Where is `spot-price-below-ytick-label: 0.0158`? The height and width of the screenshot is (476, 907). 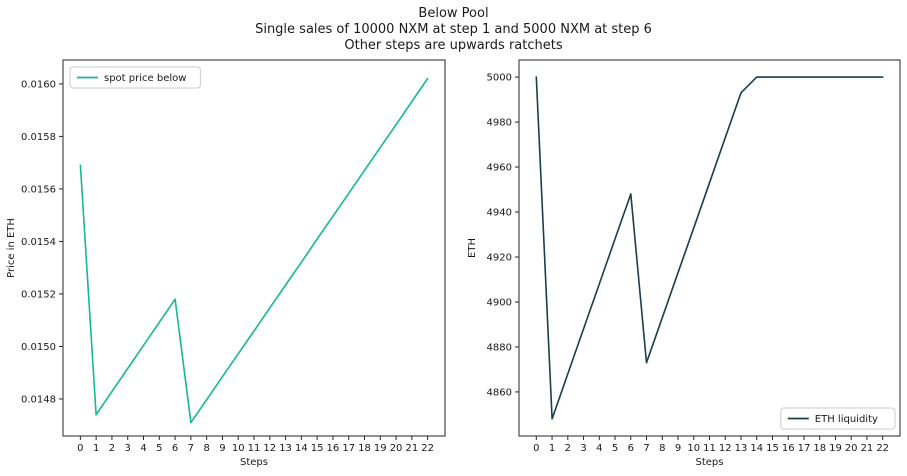
spot-price-below-ytick-label: 0.0158 is located at coordinates (38, 137).